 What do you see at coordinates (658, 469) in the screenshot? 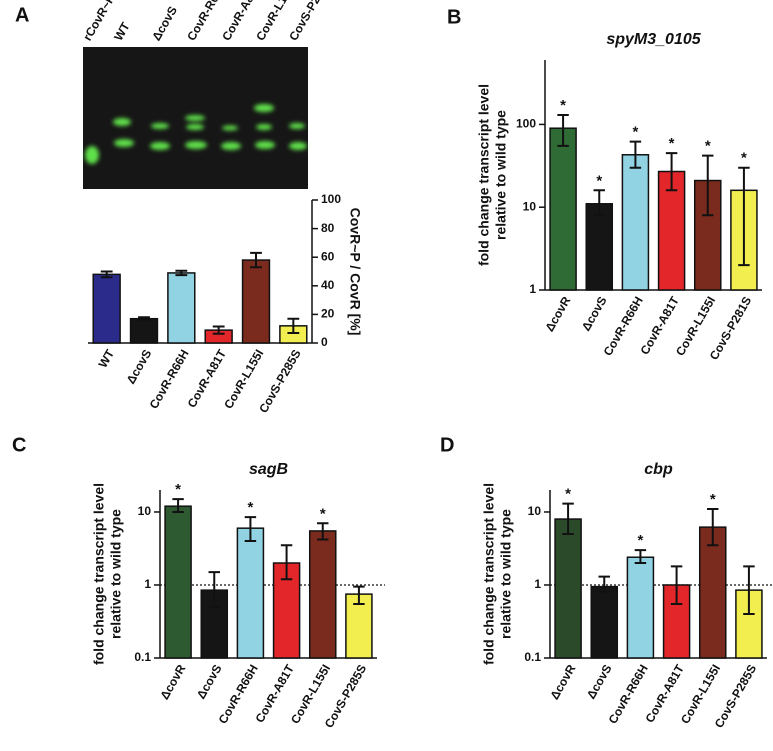
I see `panel-title: cbp` at bounding box center [658, 469].